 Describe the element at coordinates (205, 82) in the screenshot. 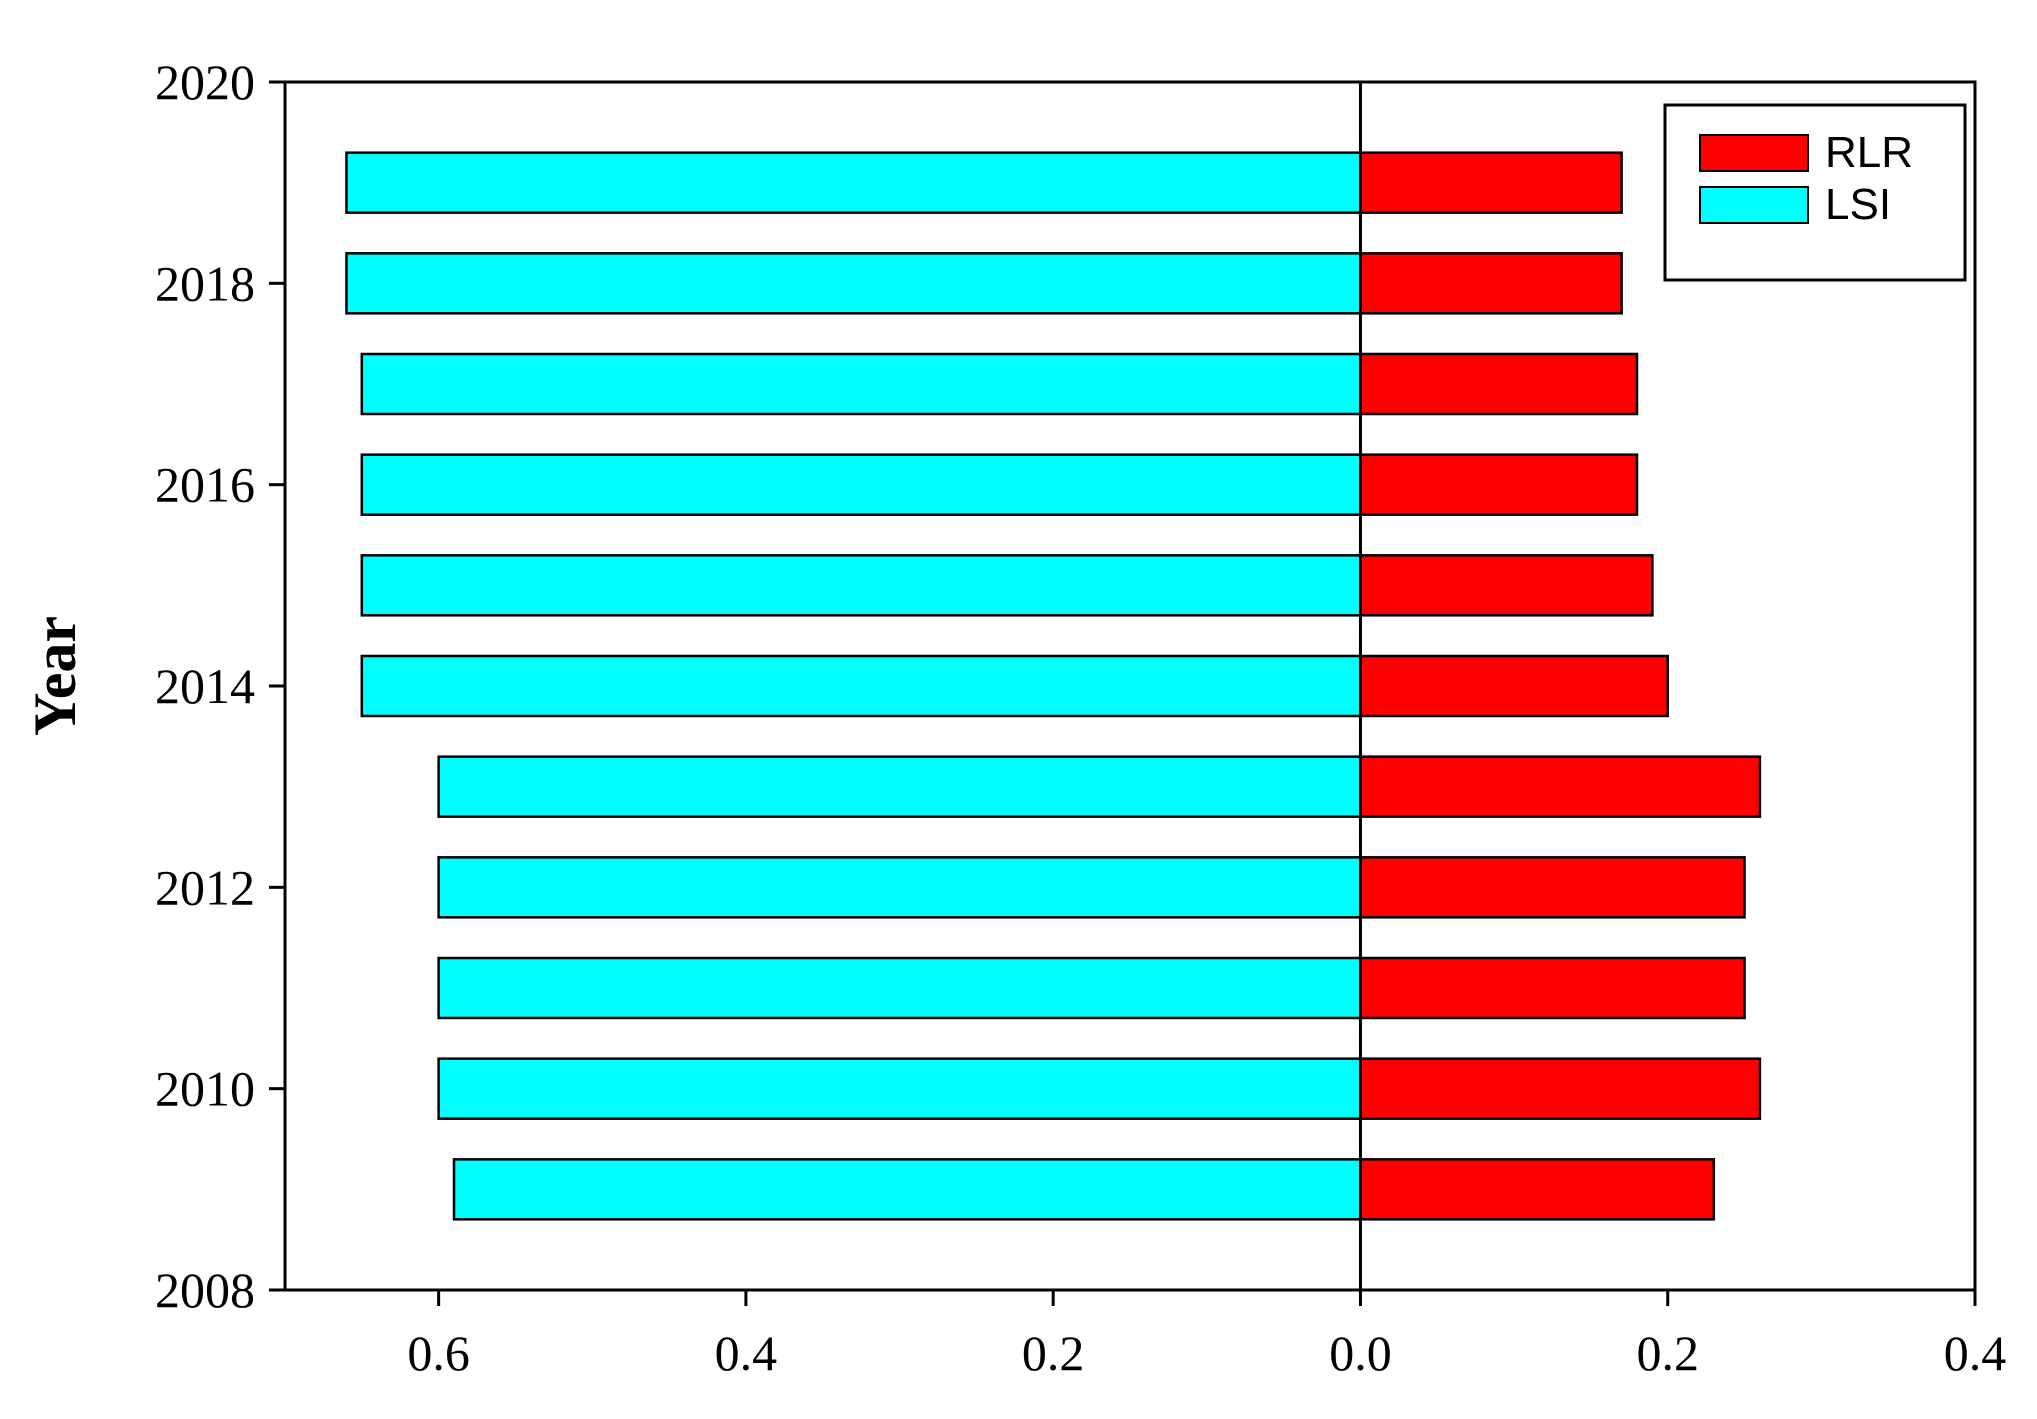

I see `y-tick-label-2020: 2020` at that location.